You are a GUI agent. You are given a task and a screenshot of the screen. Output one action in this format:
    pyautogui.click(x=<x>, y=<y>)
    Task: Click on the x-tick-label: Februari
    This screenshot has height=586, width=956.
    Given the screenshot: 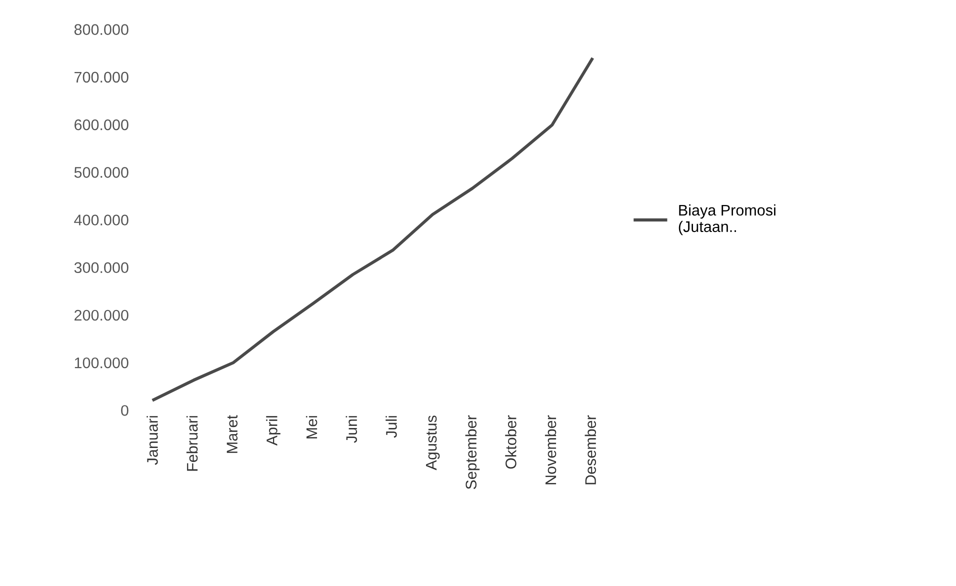 What is the action you would take?
    pyautogui.click(x=192, y=443)
    